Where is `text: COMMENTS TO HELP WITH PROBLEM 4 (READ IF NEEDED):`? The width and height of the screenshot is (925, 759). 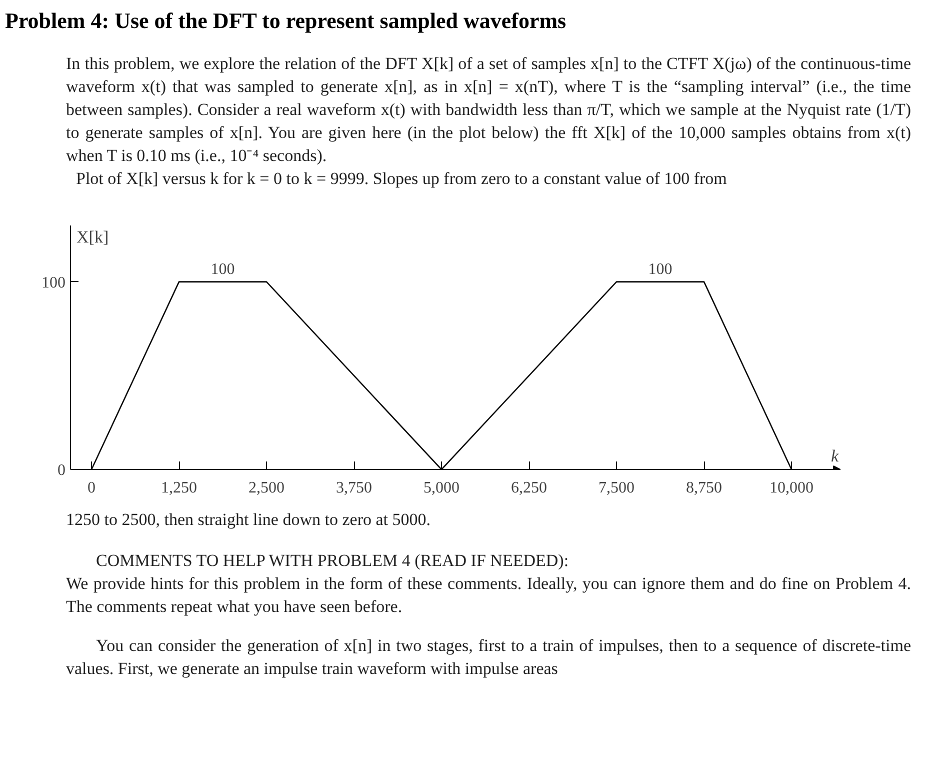
text: COMMENTS TO HELP WITH PROBLEM 4 (READ IF NEEDED): is located at coordinates (332, 561).